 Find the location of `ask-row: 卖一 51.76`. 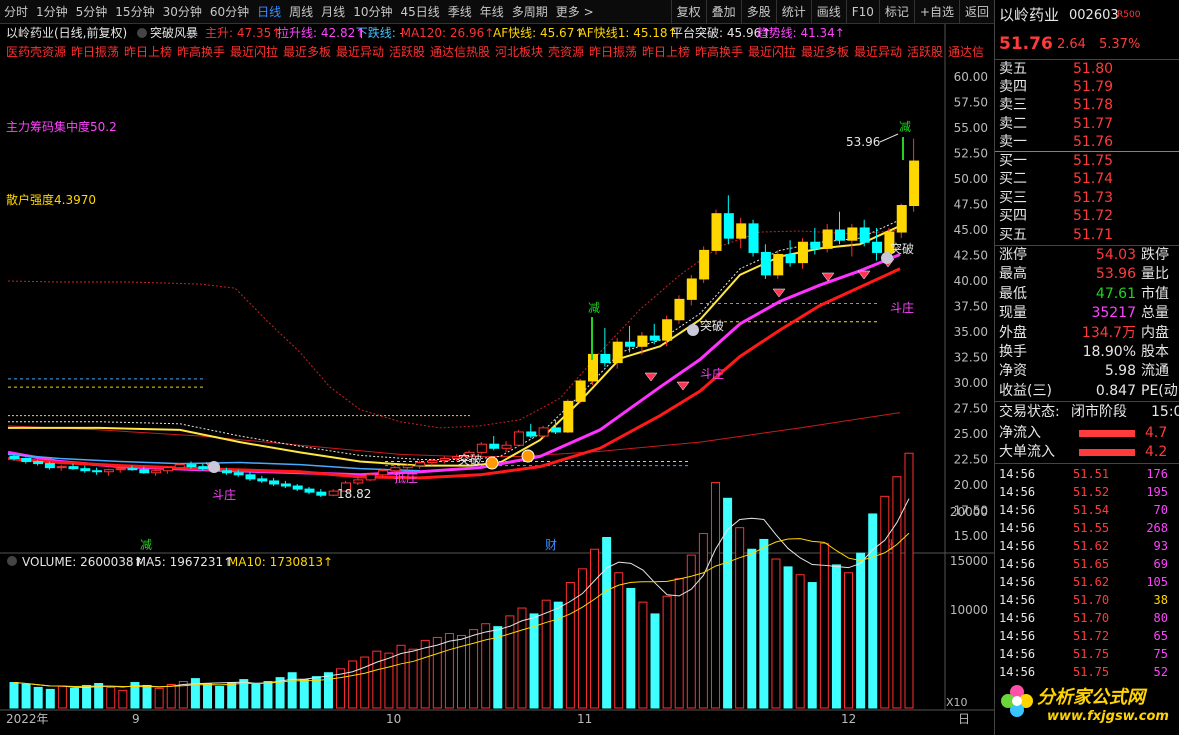

ask-row: 卖一 51.76 is located at coordinates (1087, 142).